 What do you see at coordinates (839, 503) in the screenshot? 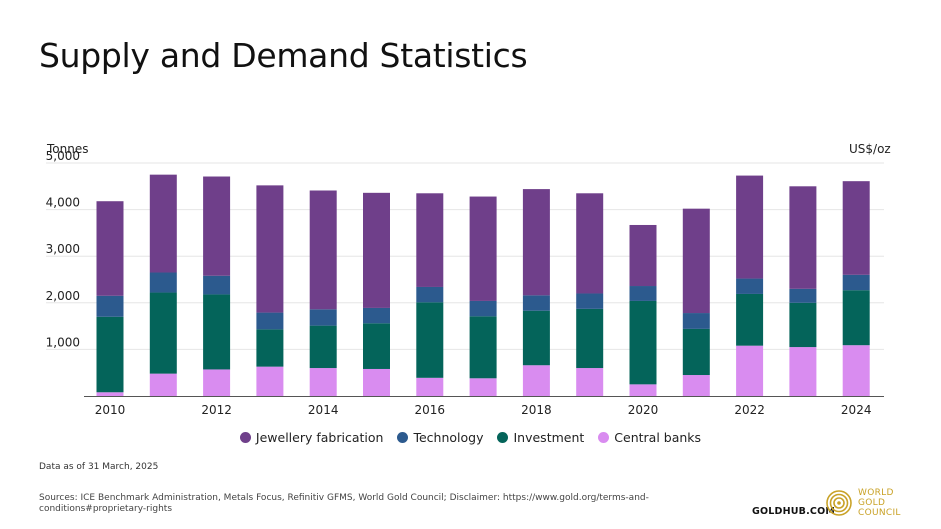
I see `wgc-rings-icon` at bounding box center [839, 503].